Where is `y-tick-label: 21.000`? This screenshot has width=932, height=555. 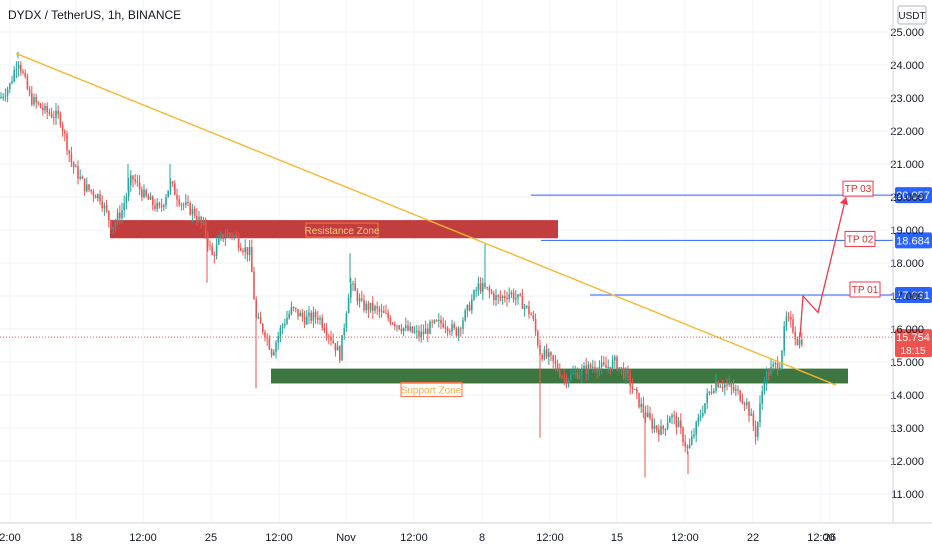
y-tick-label: 21.000 is located at coordinates (907, 165).